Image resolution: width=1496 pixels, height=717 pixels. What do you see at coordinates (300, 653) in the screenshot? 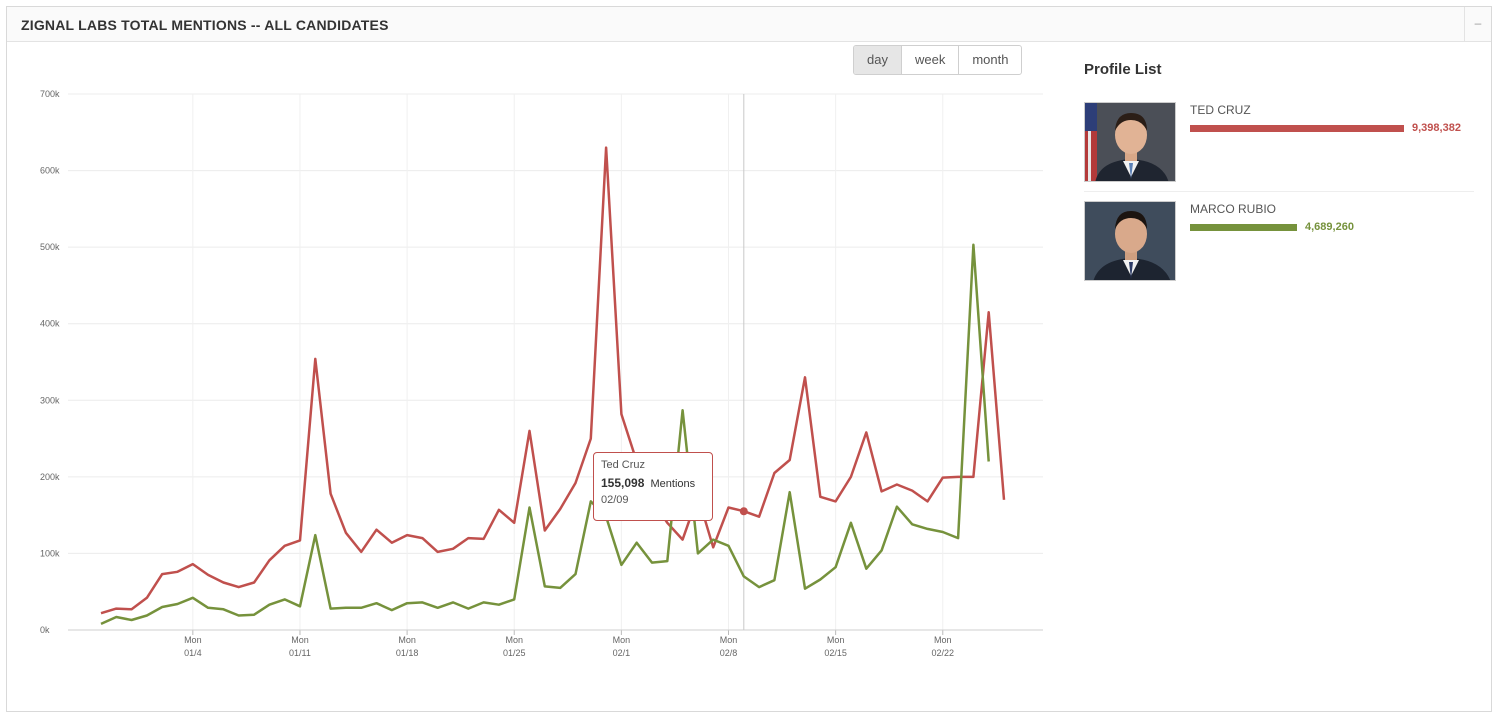
I see `x-tick-date: 01/11` at bounding box center [300, 653].